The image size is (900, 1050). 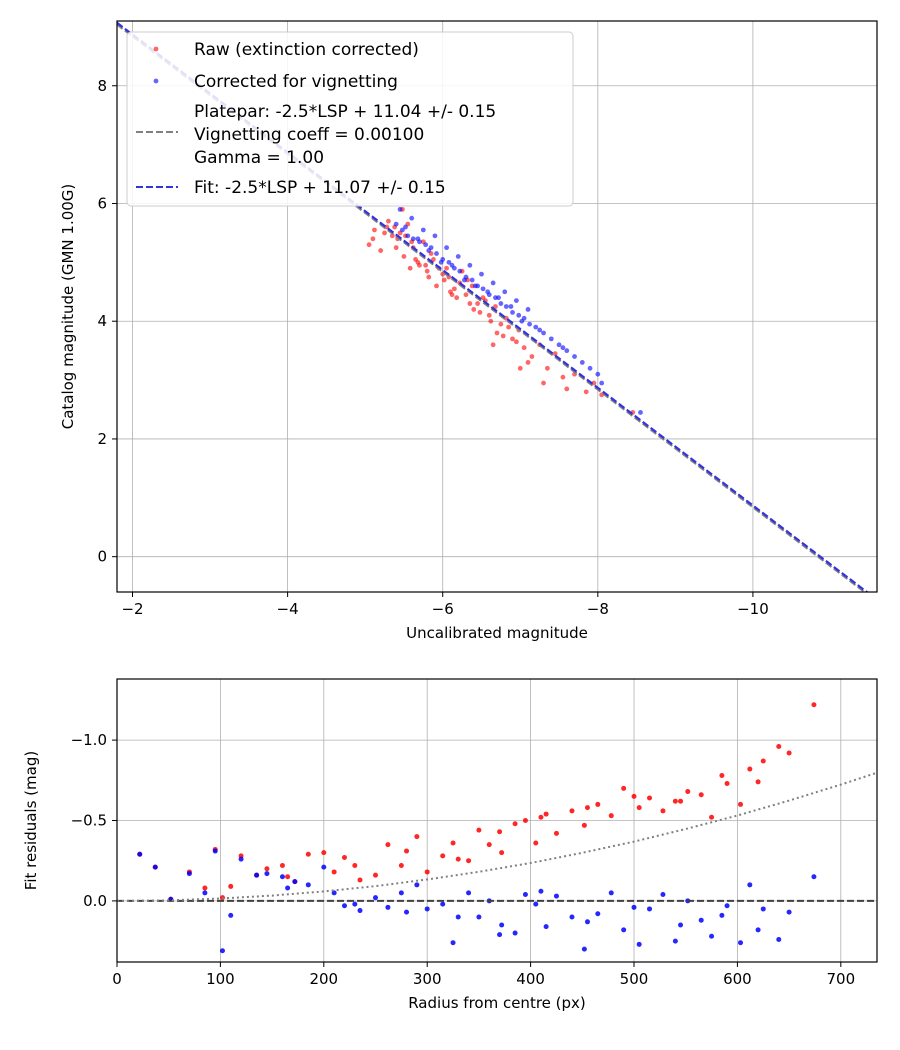 I want to click on x-tick-label: 200, so click(x=323, y=979).